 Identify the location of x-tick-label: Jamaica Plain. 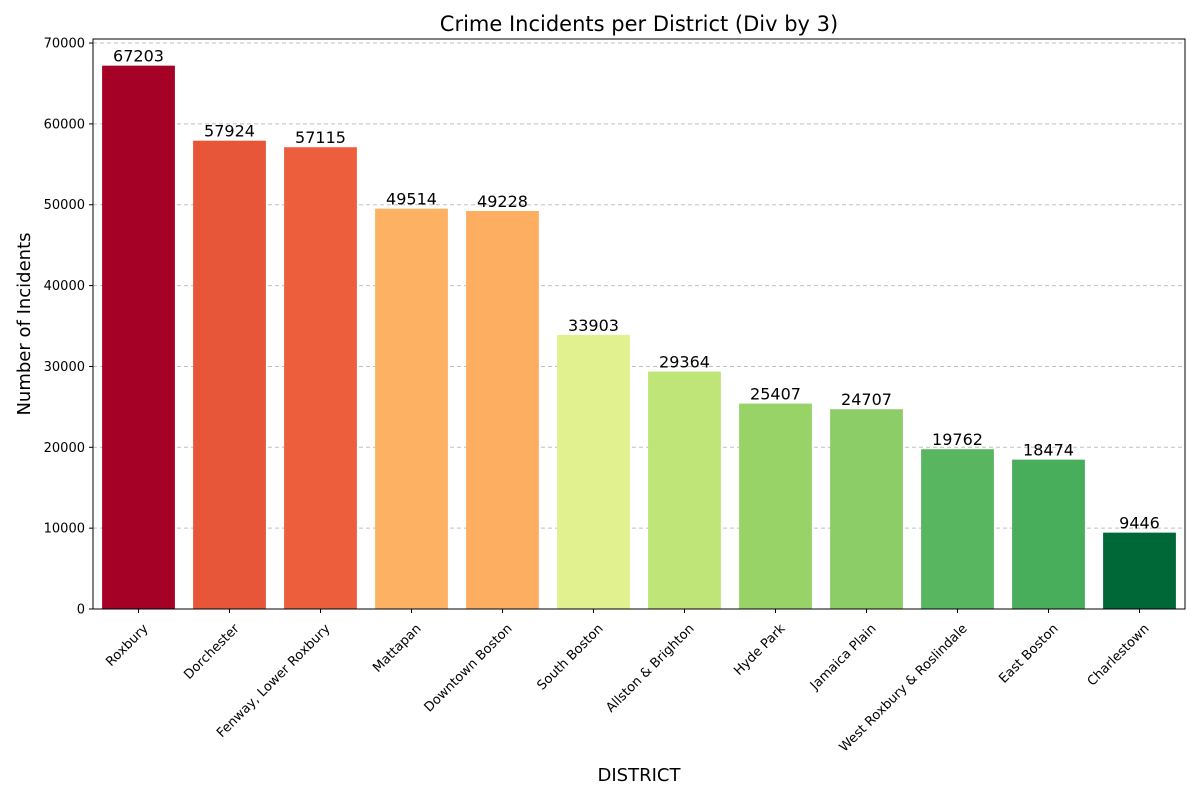
(843, 657).